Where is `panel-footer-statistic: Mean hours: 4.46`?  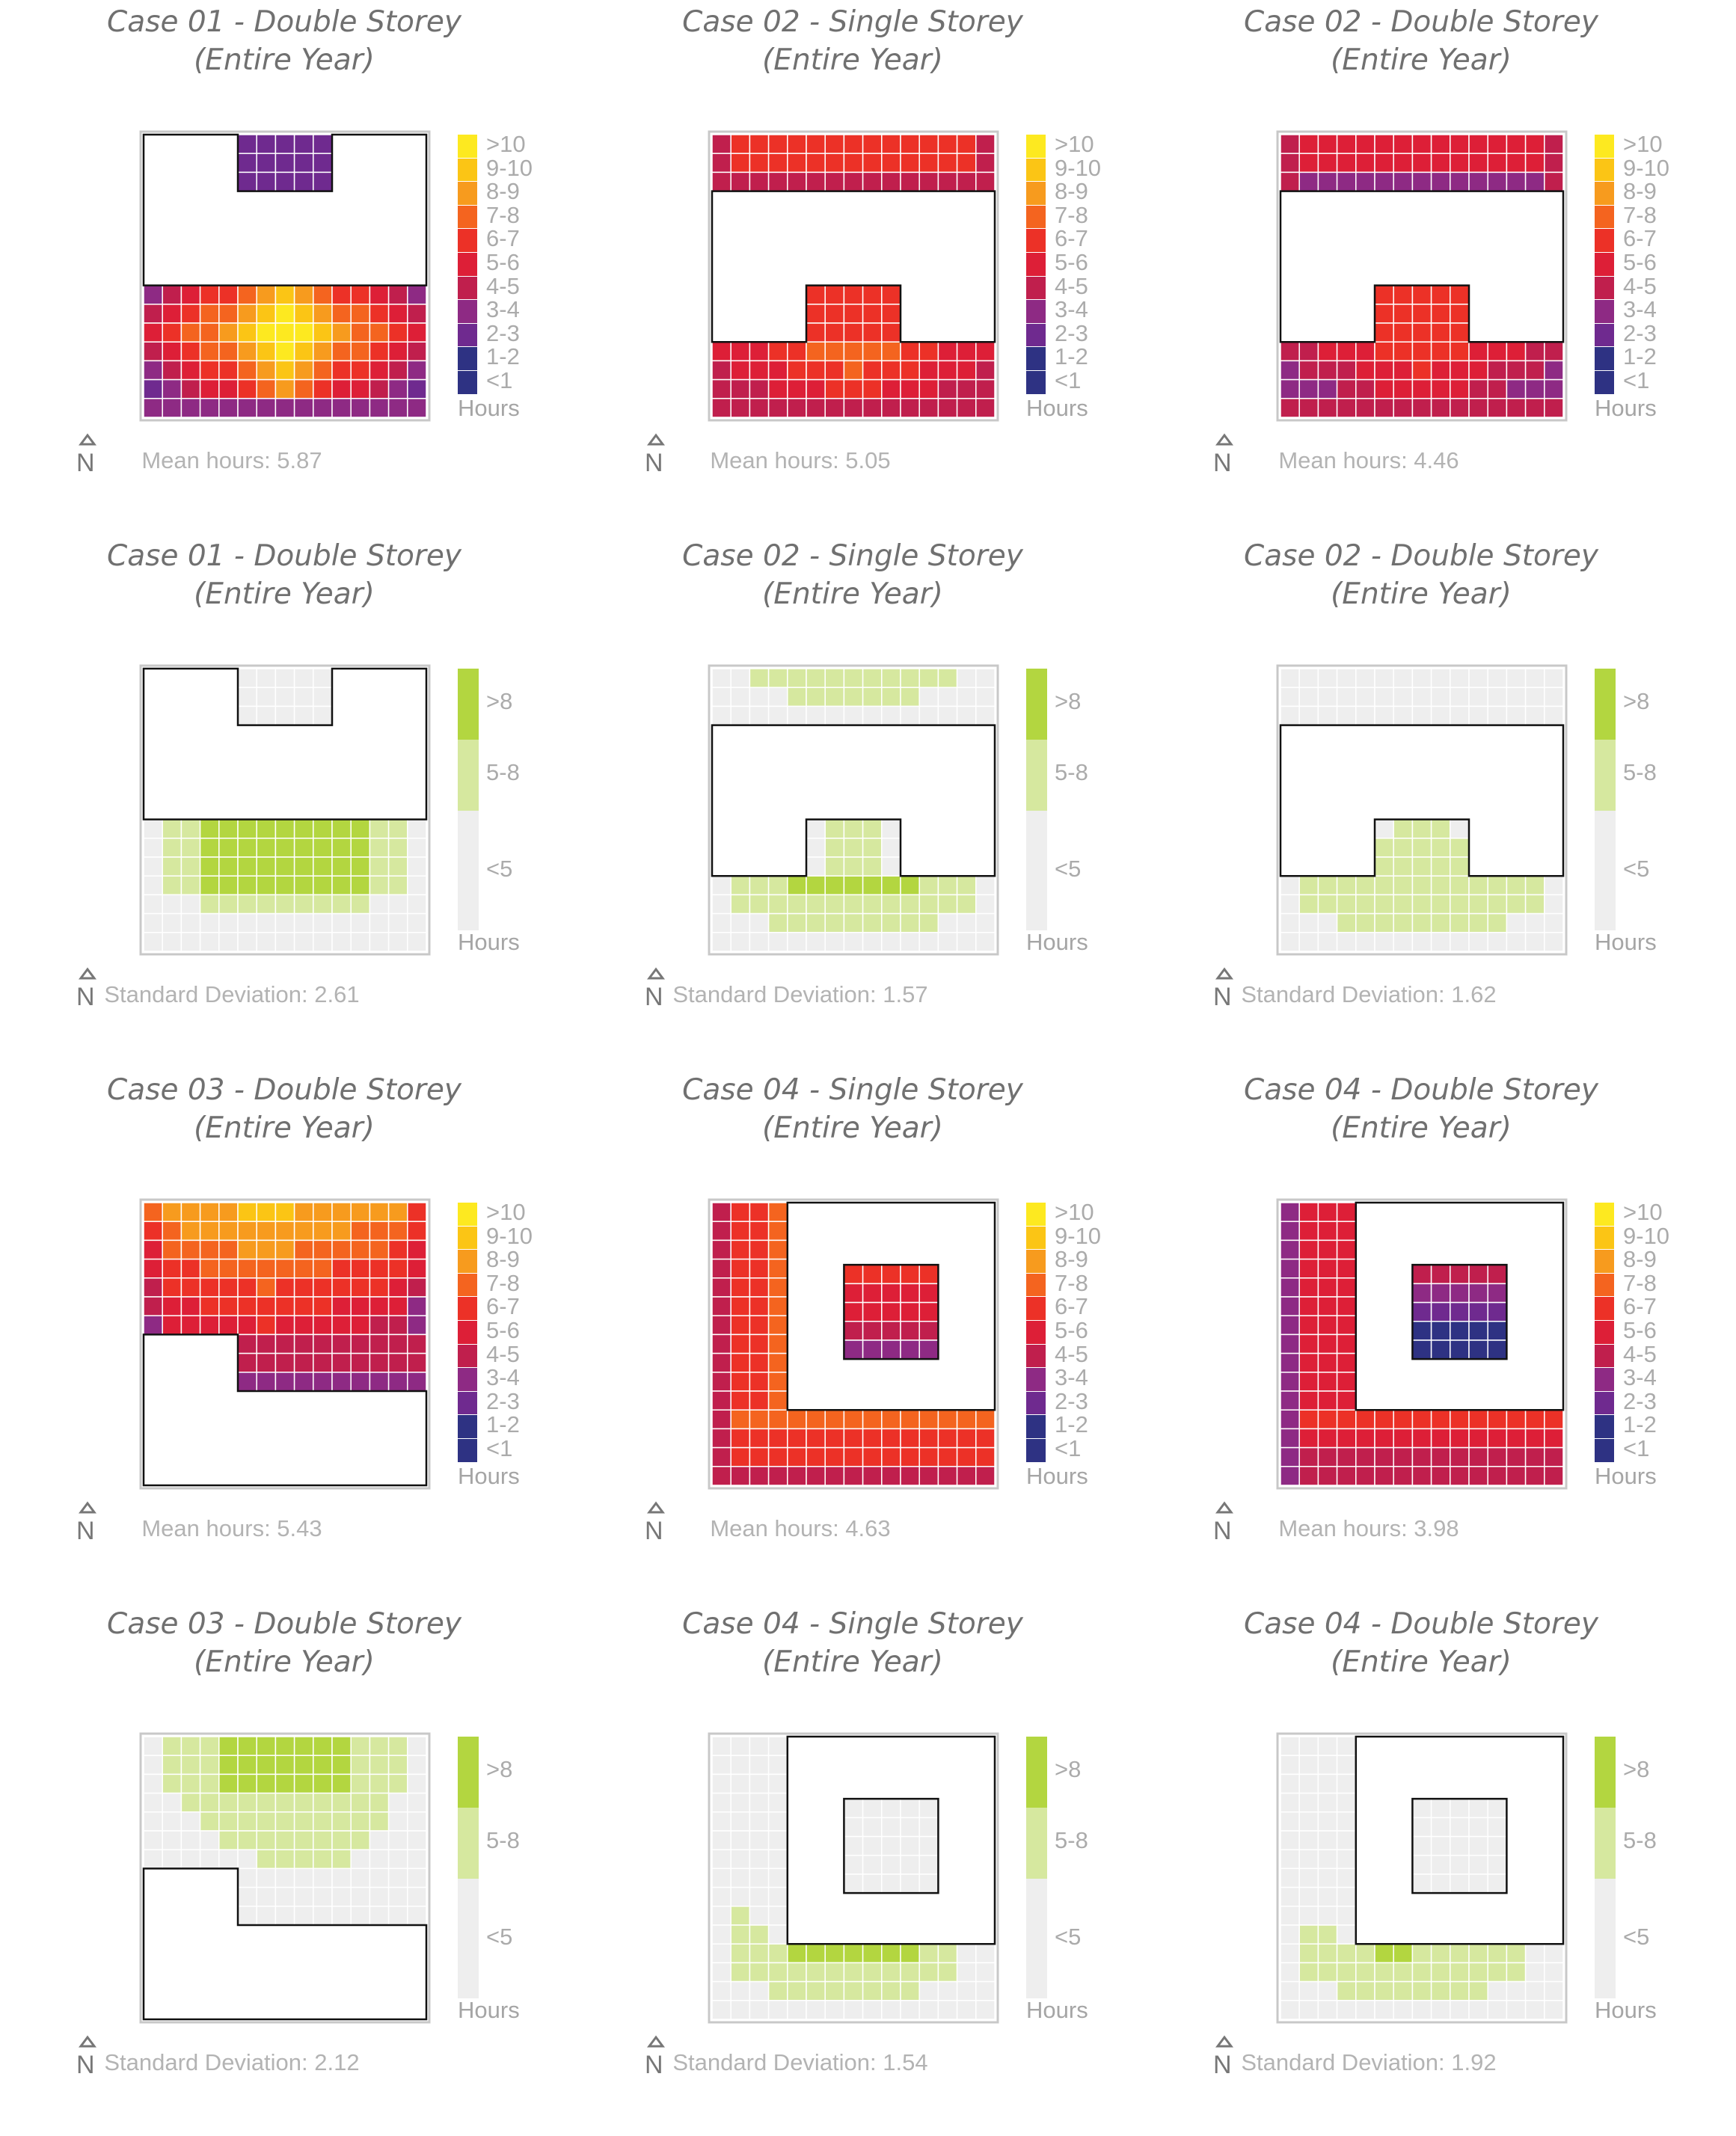
panel-footer-statistic: Mean hours: 4.46 is located at coordinates (1368, 460).